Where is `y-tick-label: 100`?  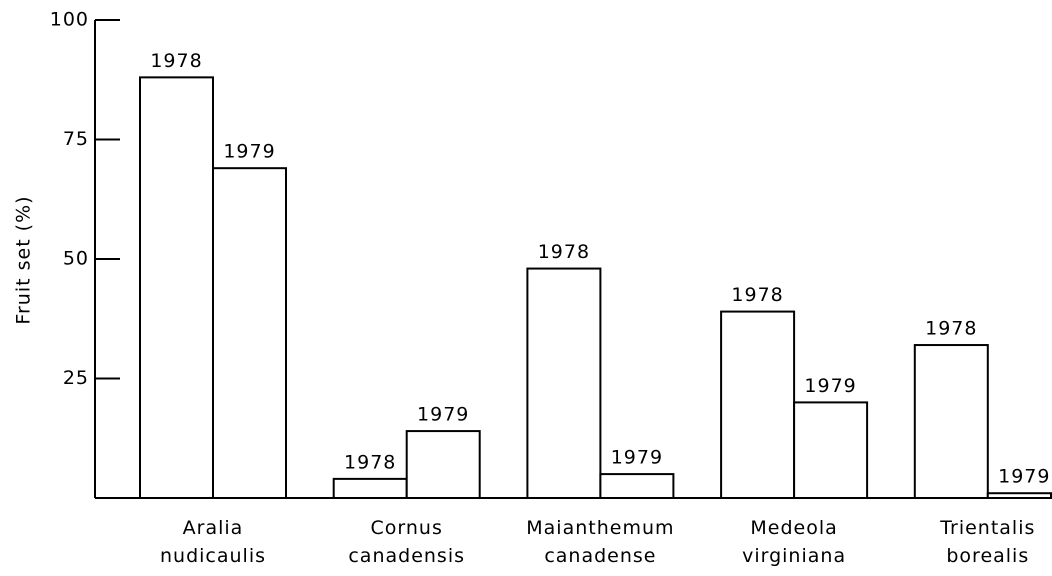
y-tick-label: 100 is located at coordinates (69, 20).